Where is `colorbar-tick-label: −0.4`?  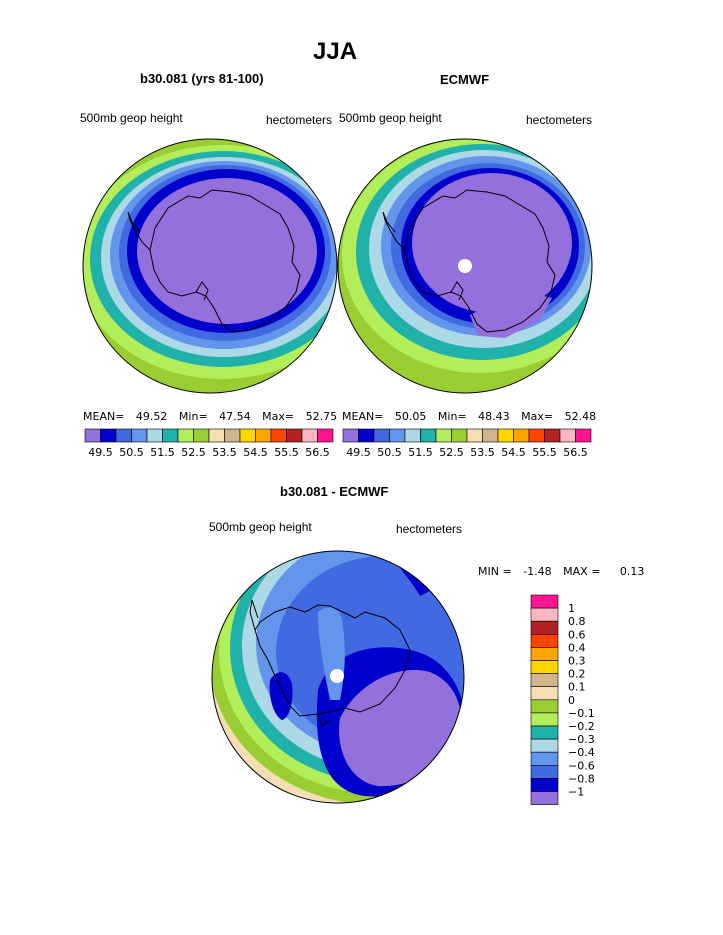
colorbar-tick-label: −0.4 is located at coordinates (581, 752).